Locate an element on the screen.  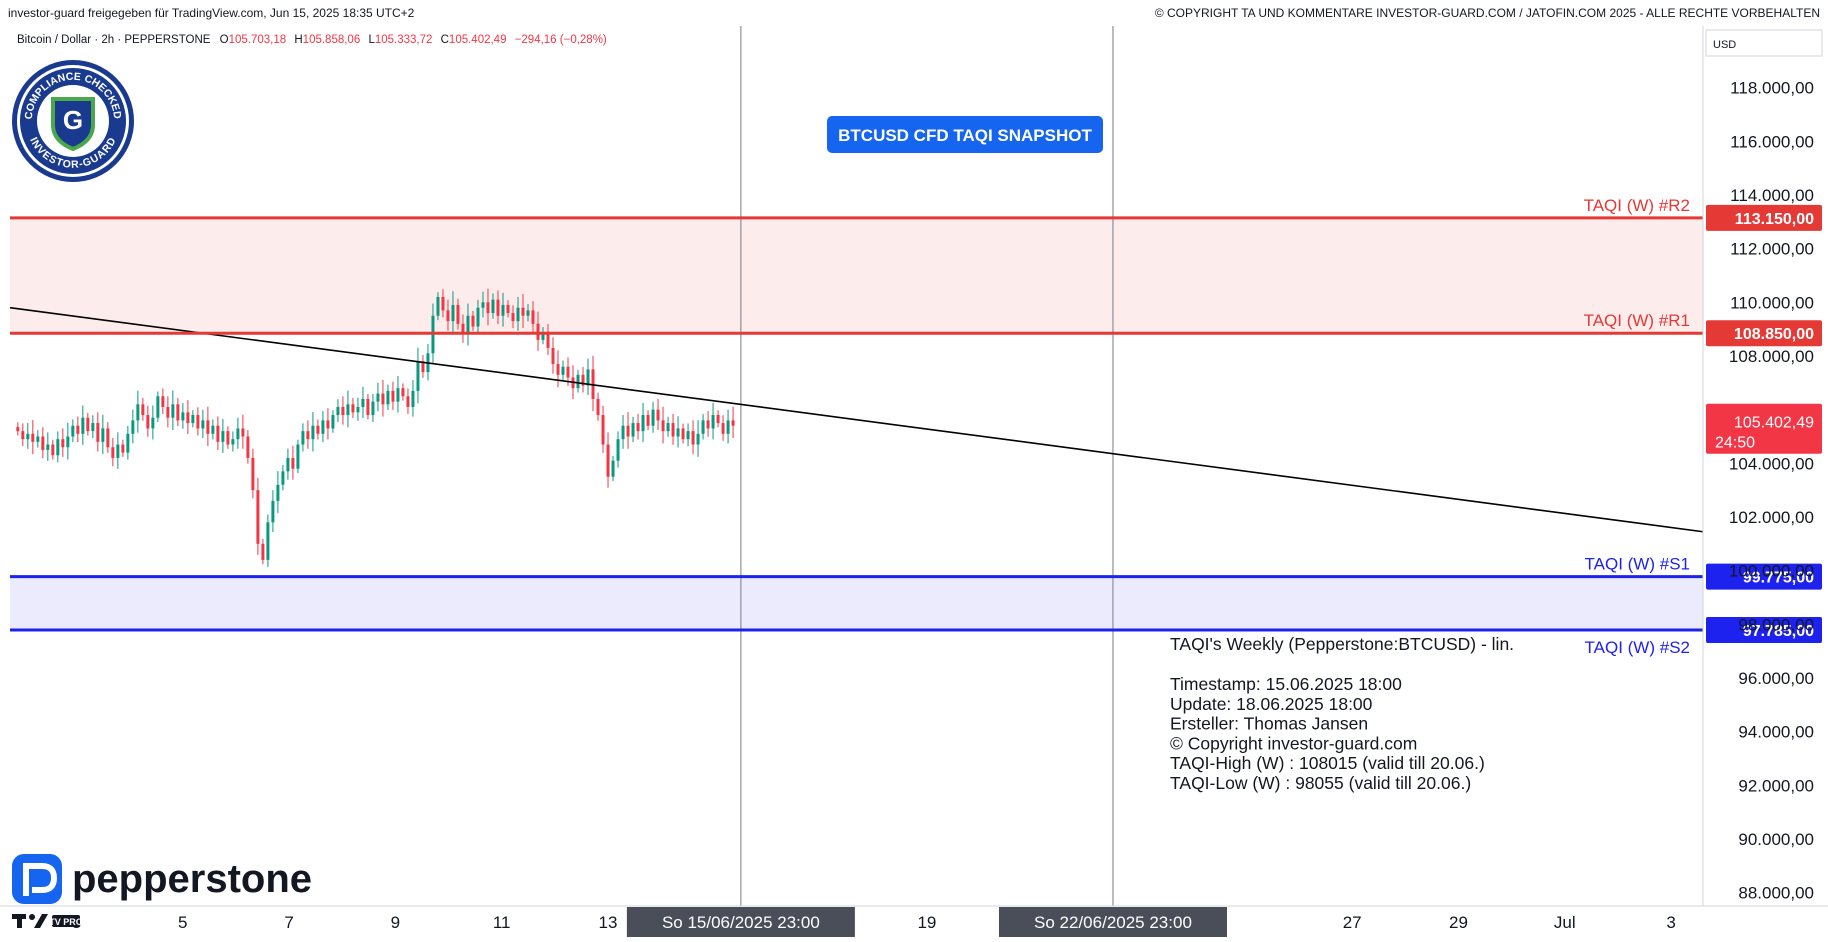
currency-label: USD is located at coordinates (1724, 45).